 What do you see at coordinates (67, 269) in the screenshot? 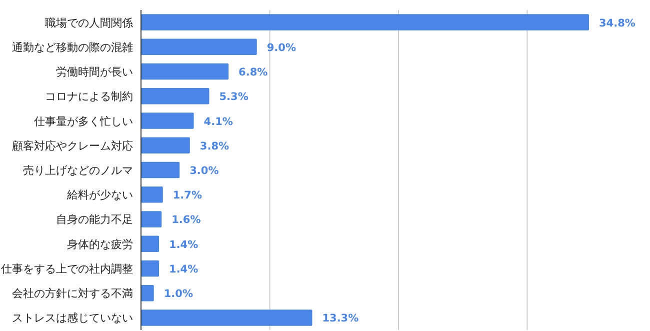
I see `y-tick-label: 仕事をする上での社内調整` at bounding box center [67, 269].